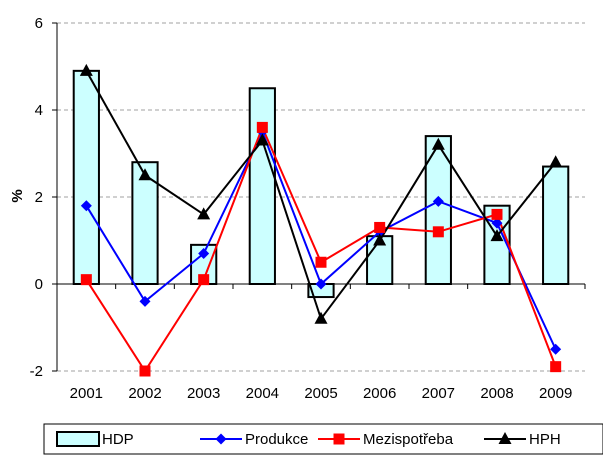 This screenshot has width=603, height=460. I want to click on legend: HDP Produkce Mezispotřeba HPH, so click(323, 439).